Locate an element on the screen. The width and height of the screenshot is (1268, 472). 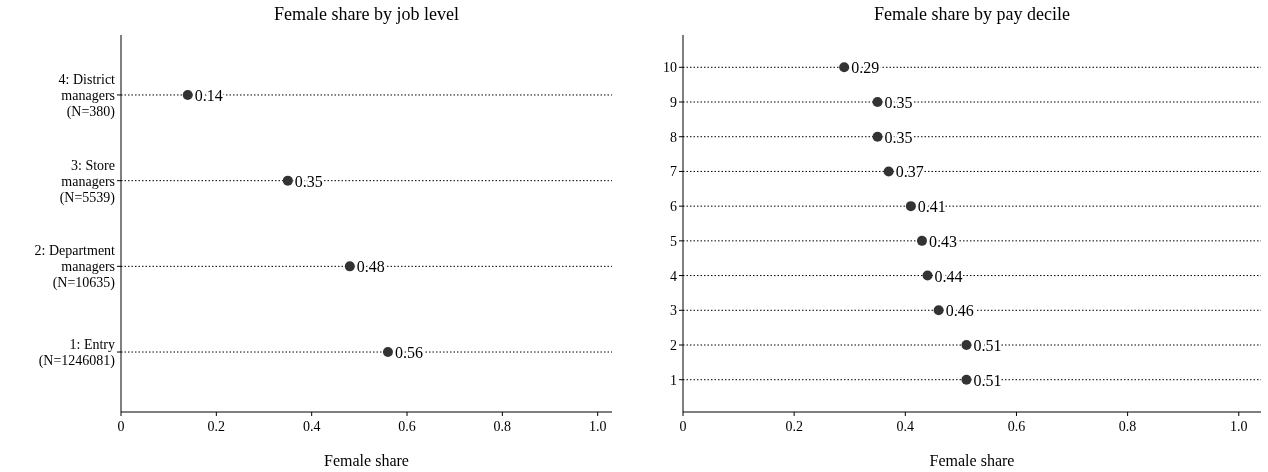
data-label: 0.44 is located at coordinates (948, 276).